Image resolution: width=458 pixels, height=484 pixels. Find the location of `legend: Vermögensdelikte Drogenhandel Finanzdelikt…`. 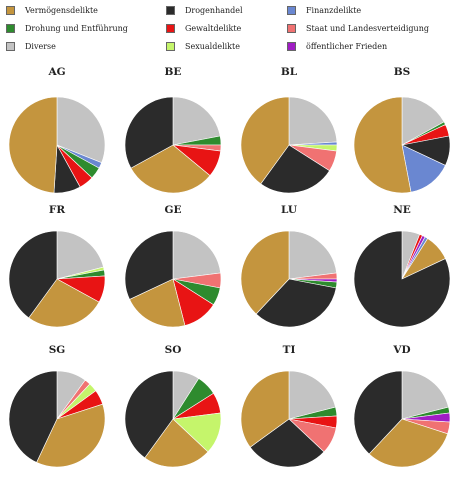

legend: Vermögensdelikte Drogenhandel Finanzdelikt… is located at coordinates (229, 30).